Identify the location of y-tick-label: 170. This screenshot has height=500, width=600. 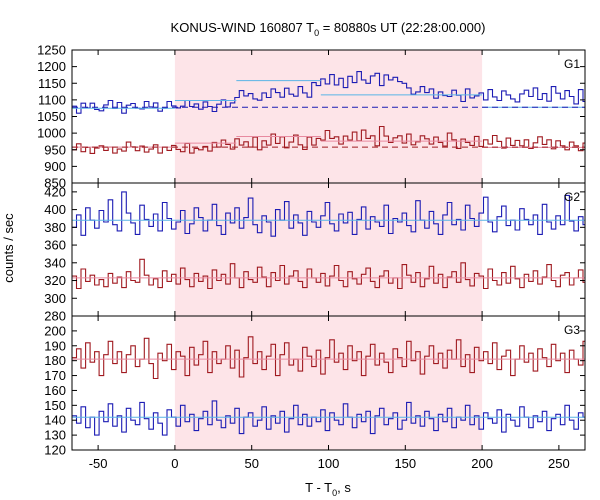
(55, 375).